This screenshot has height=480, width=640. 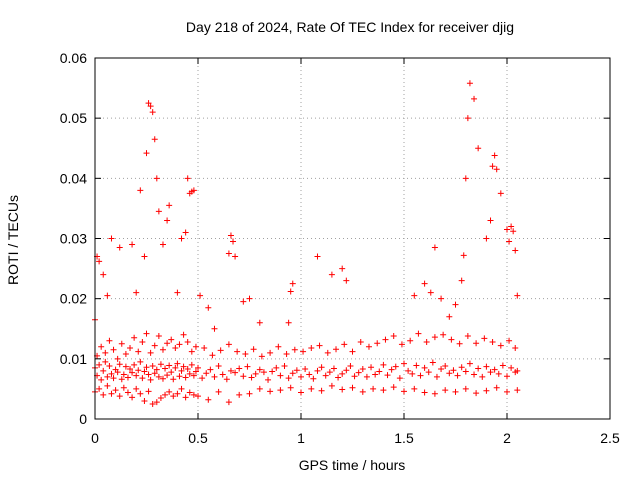 What do you see at coordinates (83, 419) in the screenshot?
I see `y-tick-label: 0` at bounding box center [83, 419].